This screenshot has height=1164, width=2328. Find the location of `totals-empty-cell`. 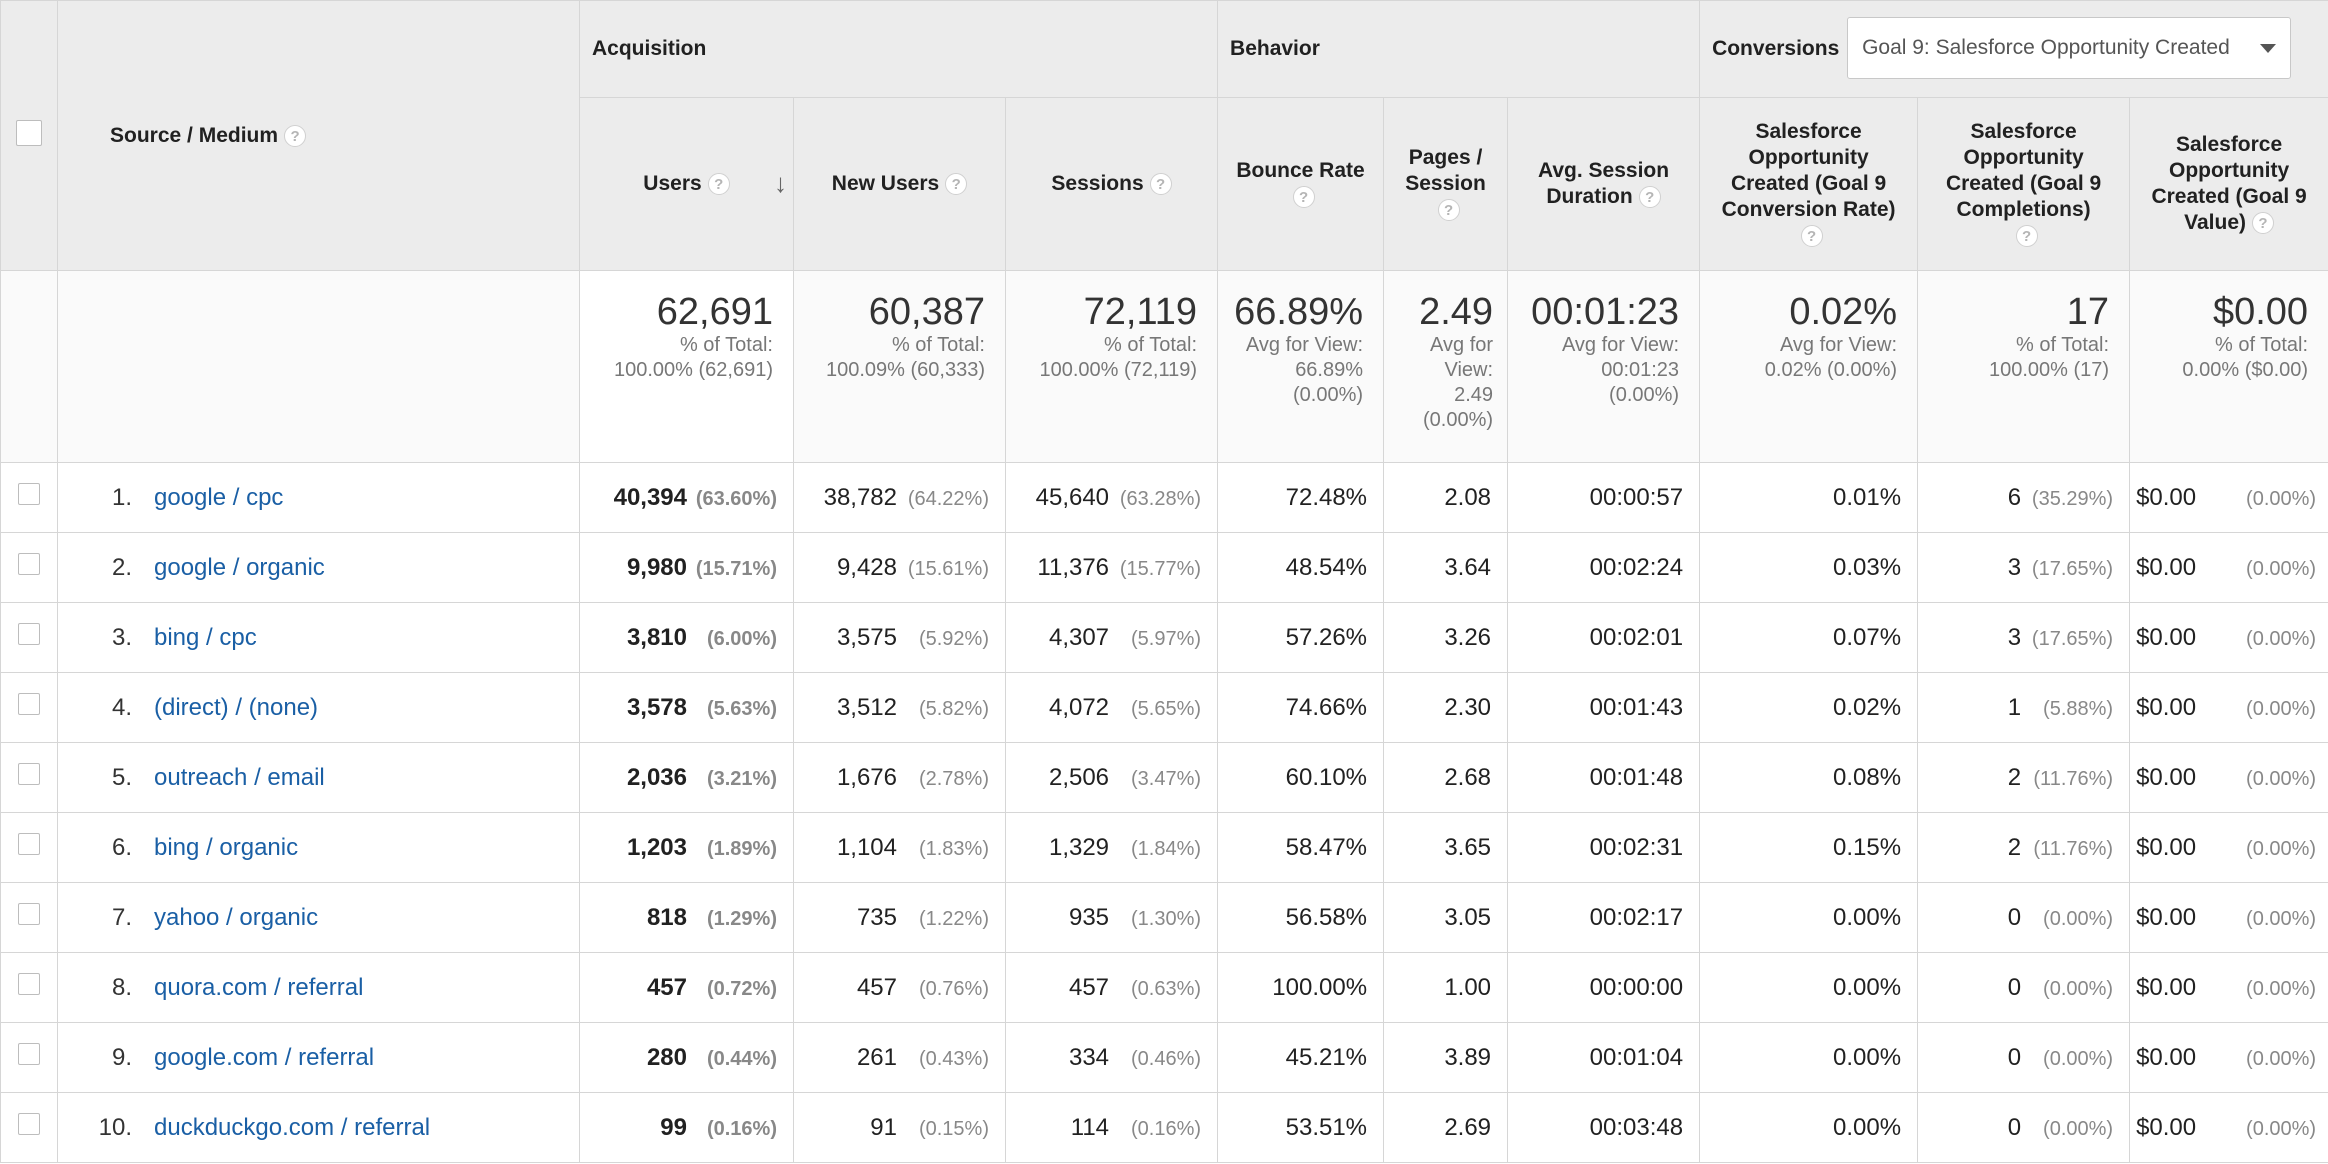

totals-empty-cell is located at coordinates (318, 366).